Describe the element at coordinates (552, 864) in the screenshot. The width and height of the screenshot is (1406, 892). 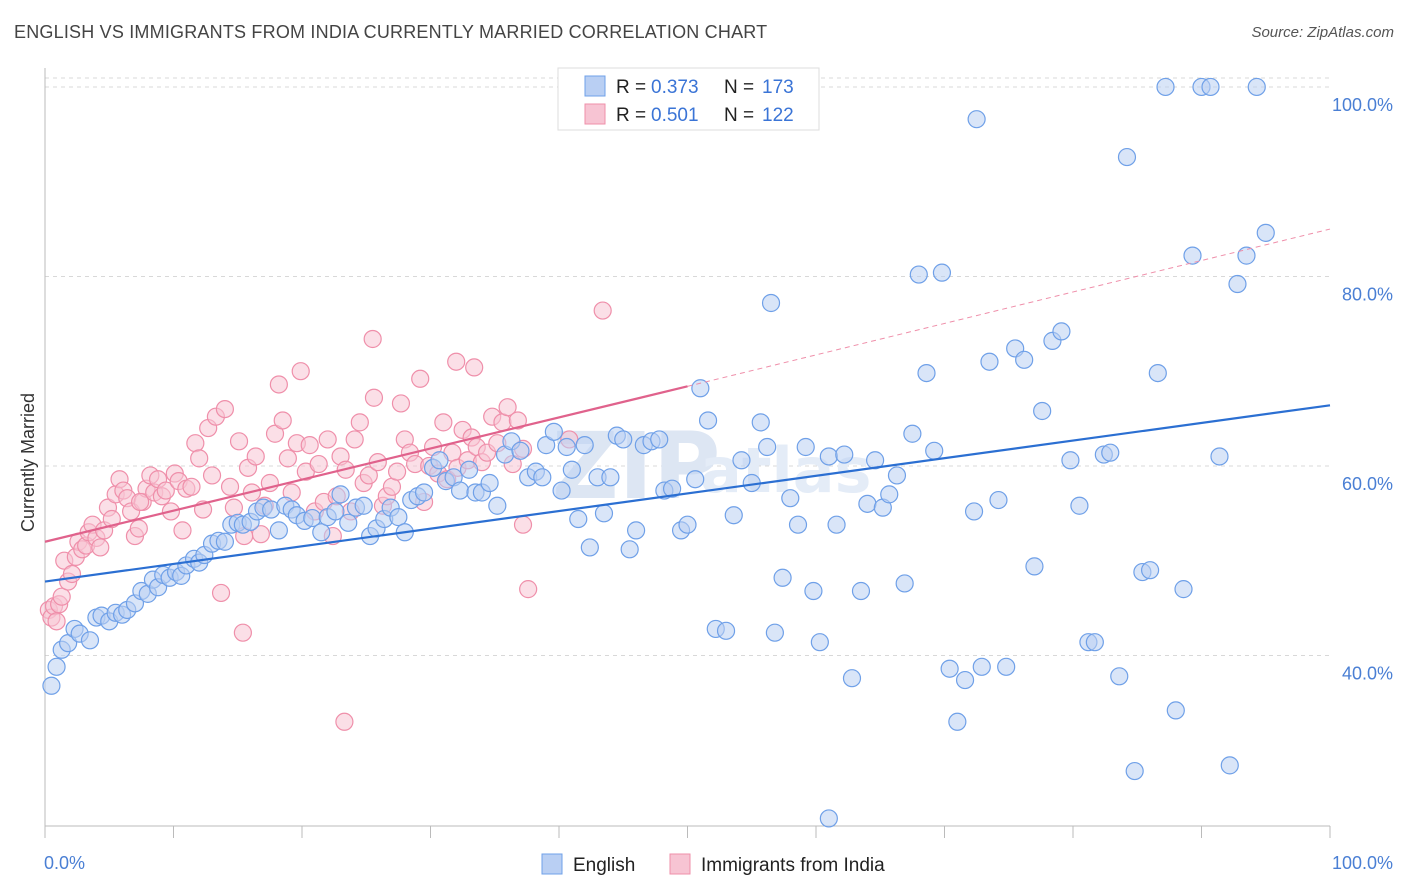
I see `bottom-legend-swatch-english` at that location.